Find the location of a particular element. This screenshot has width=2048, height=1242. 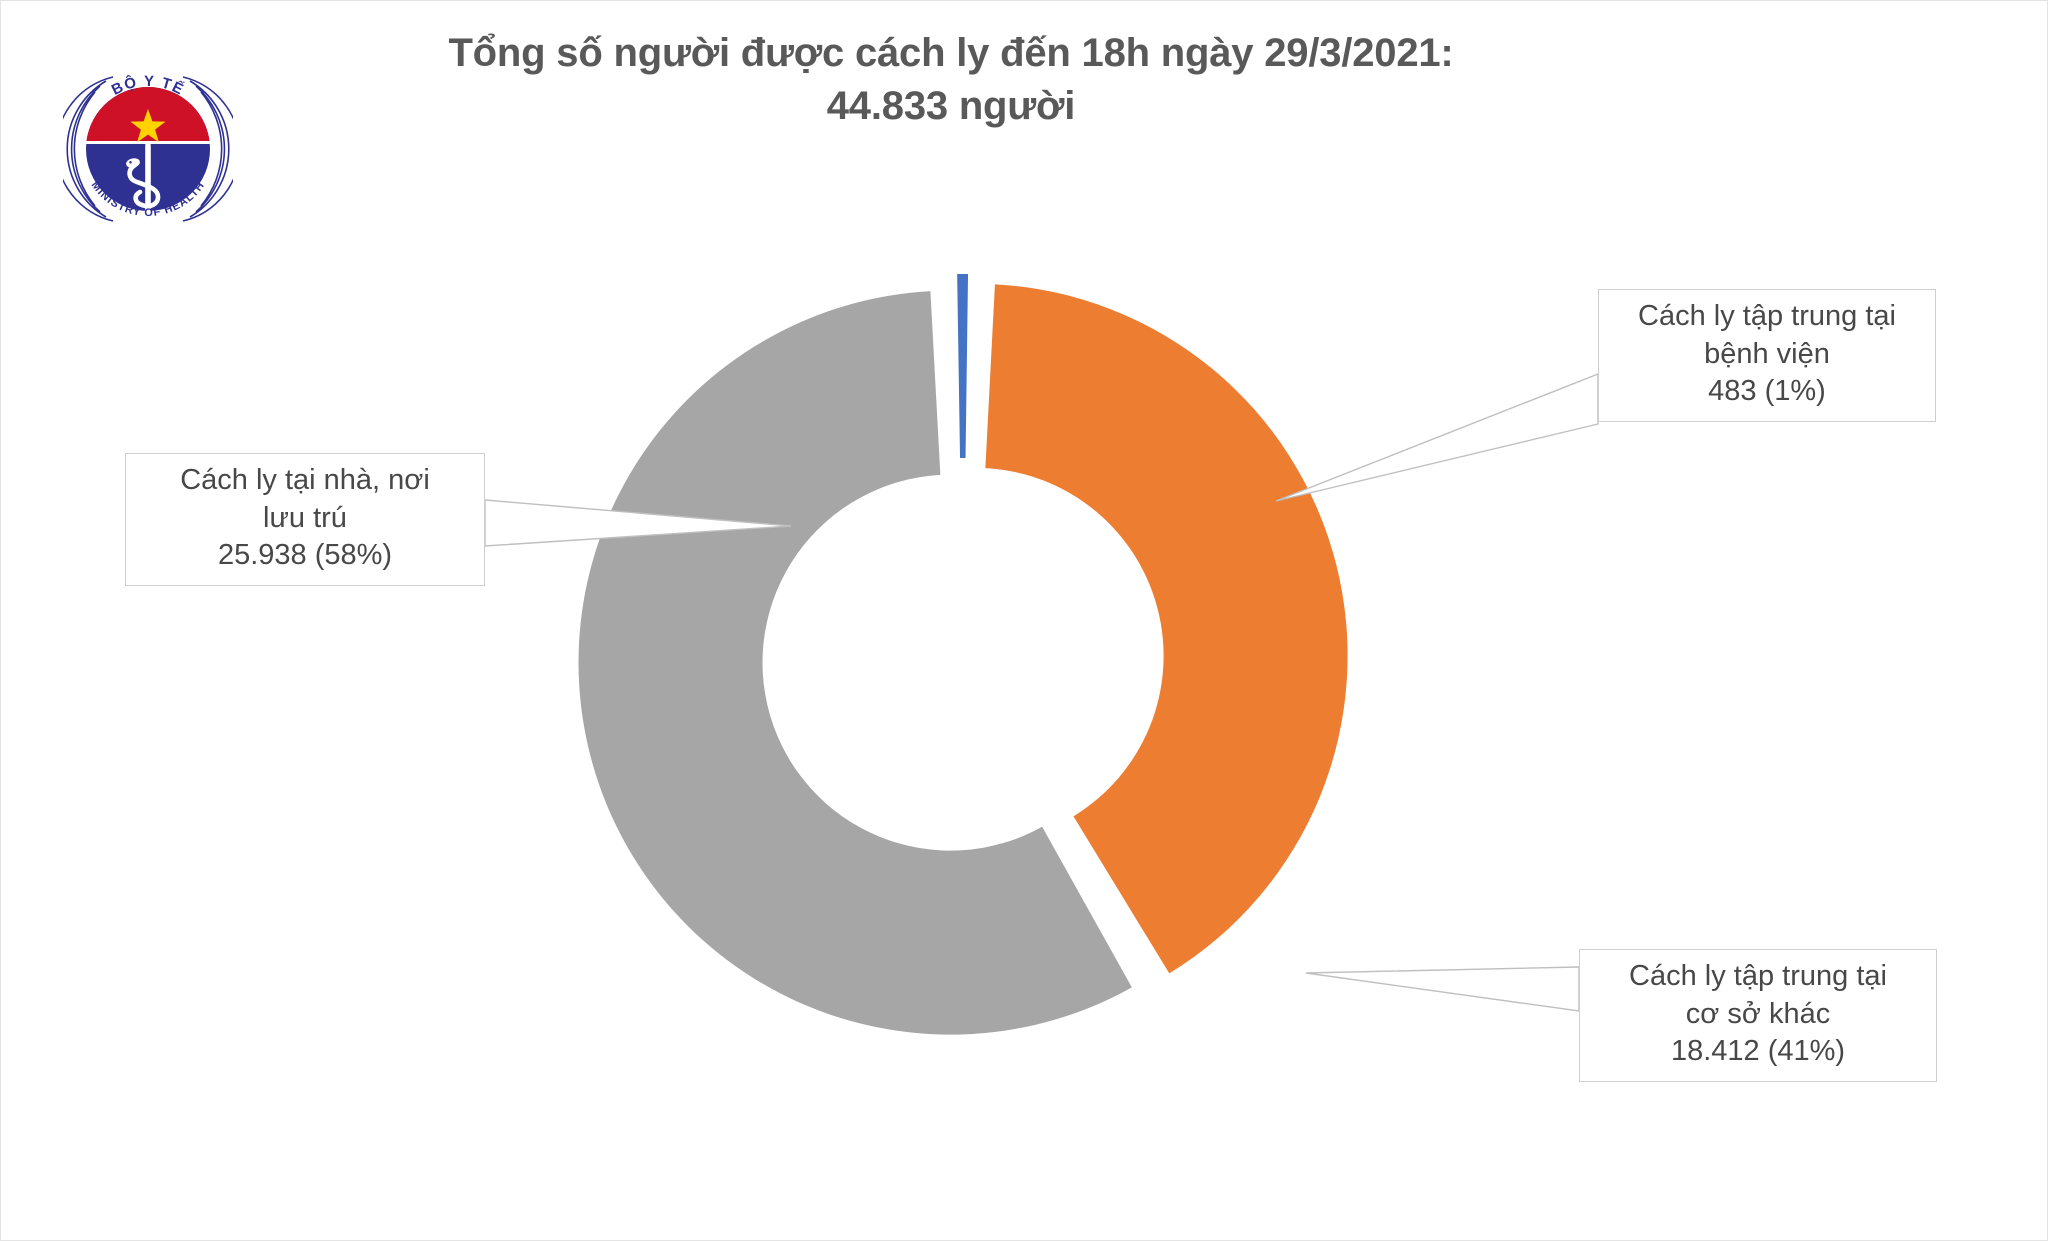

slice-label-home-line-2: lưu trú is located at coordinates (305, 517).